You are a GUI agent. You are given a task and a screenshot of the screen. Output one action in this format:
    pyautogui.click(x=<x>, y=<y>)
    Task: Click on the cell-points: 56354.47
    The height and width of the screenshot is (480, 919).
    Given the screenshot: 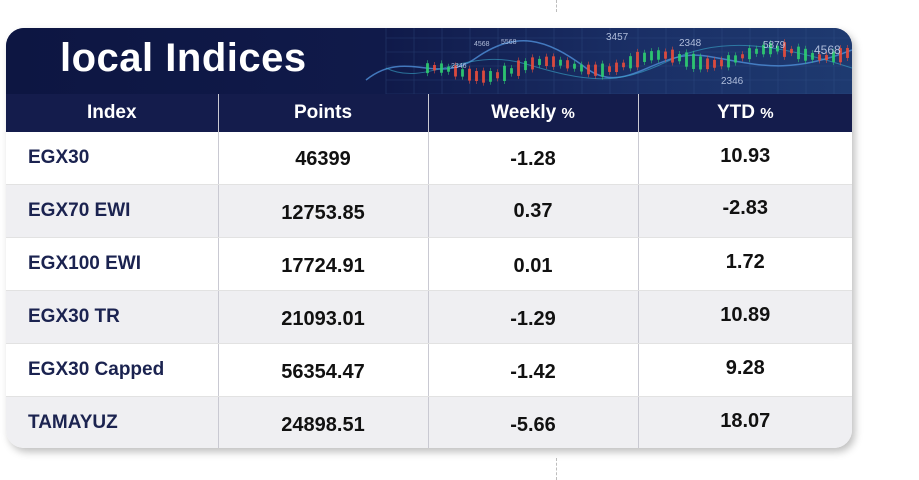 What is the action you would take?
    pyautogui.click(x=323, y=370)
    